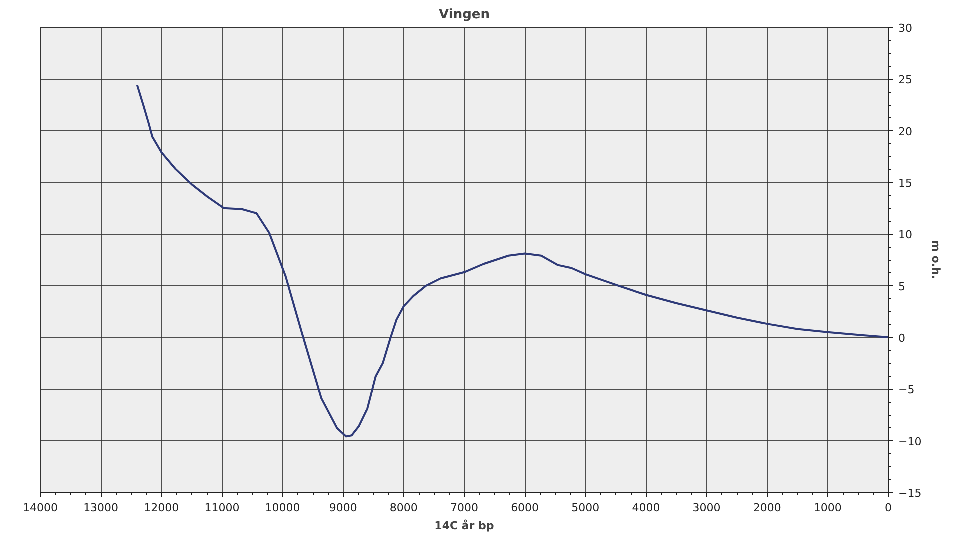  Describe the element at coordinates (905, 131) in the screenshot. I see `y-tick-label: 20` at that location.